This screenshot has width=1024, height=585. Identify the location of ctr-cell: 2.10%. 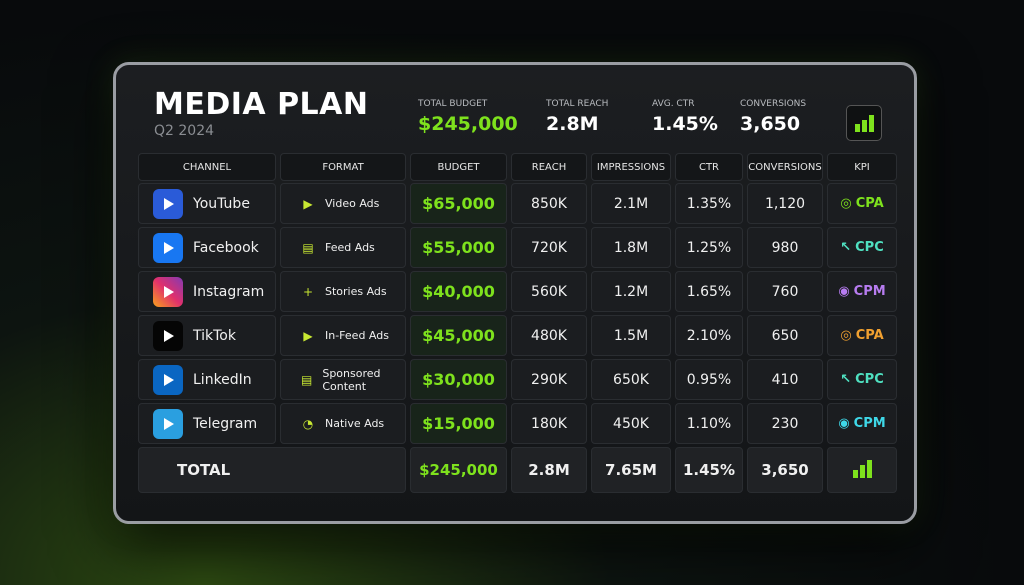
(709, 335).